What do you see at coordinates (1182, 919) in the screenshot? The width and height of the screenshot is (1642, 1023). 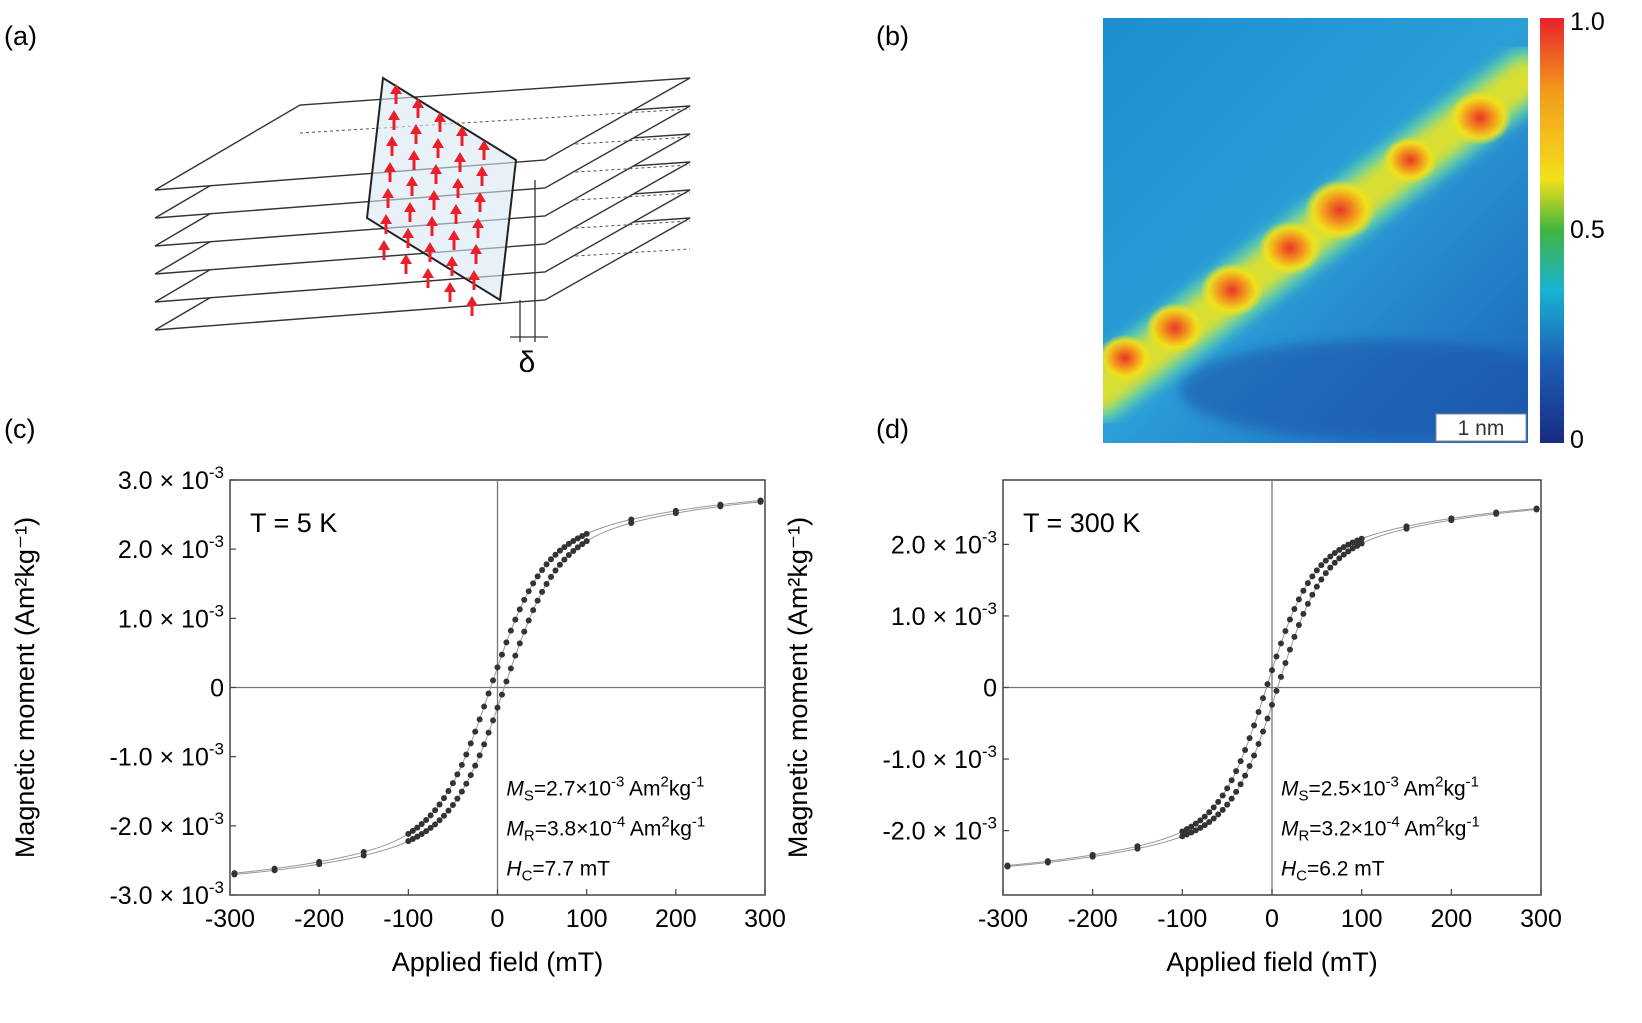 I see `x-tick-label: -100` at bounding box center [1182, 919].